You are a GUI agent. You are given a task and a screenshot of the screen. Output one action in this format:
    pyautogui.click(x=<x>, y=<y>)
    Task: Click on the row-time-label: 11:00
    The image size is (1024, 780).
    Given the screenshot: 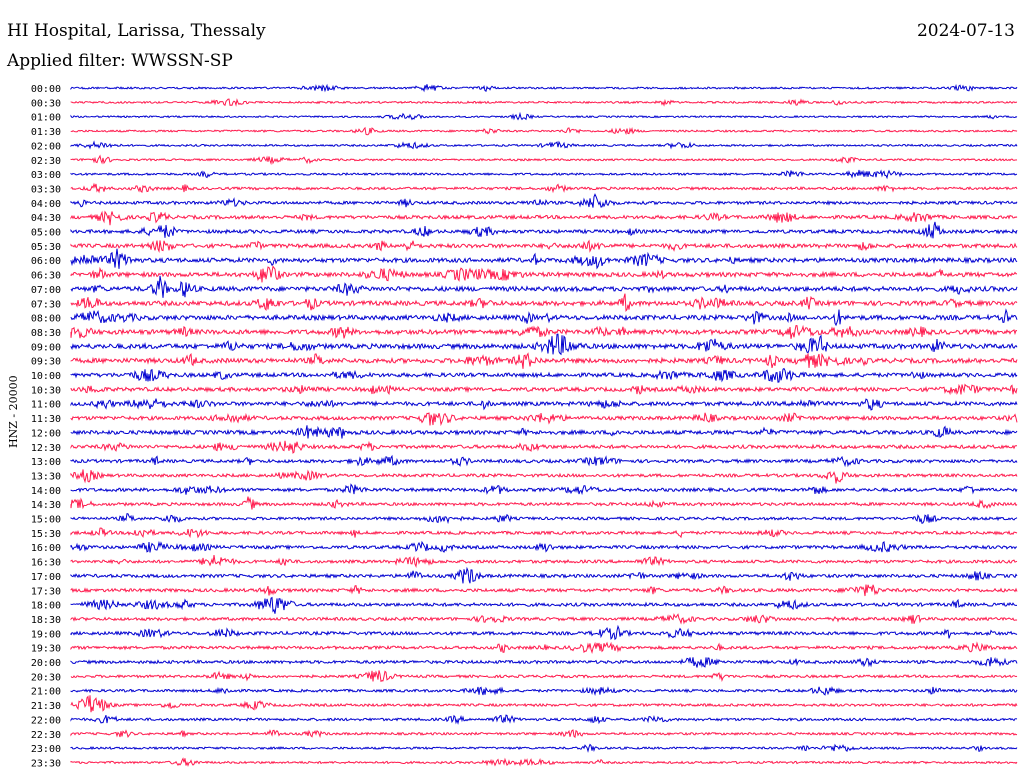 What is the action you would take?
    pyautogui.click(x=46, y=405)
    